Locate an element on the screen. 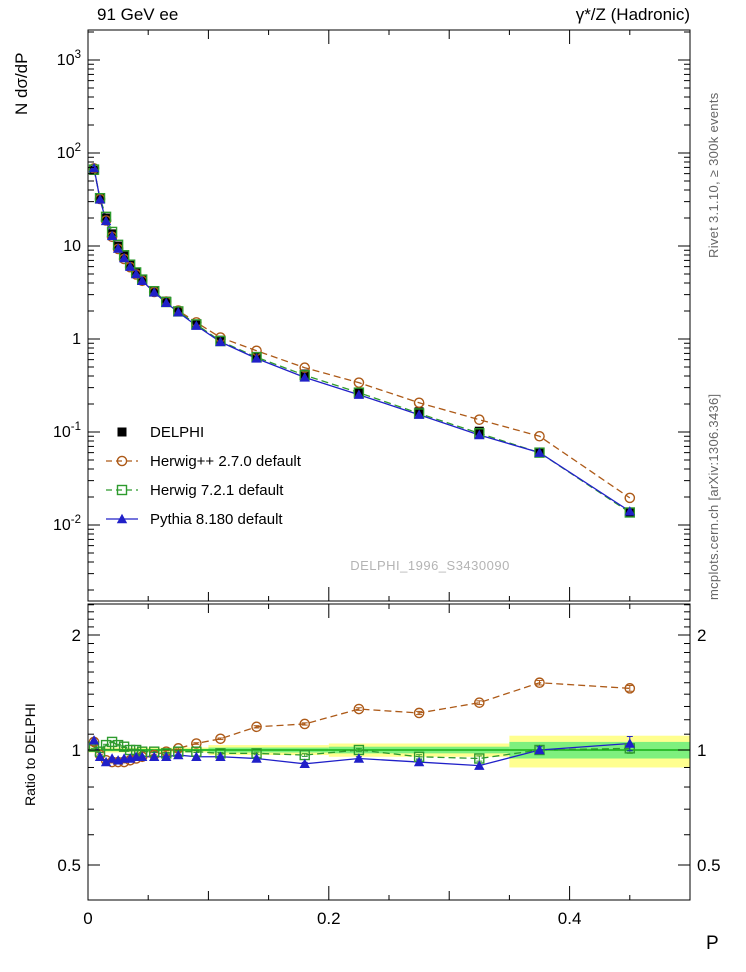 The image size is (746, 972). x-tick-label: 0.2 is located at coordinates (329, 918).